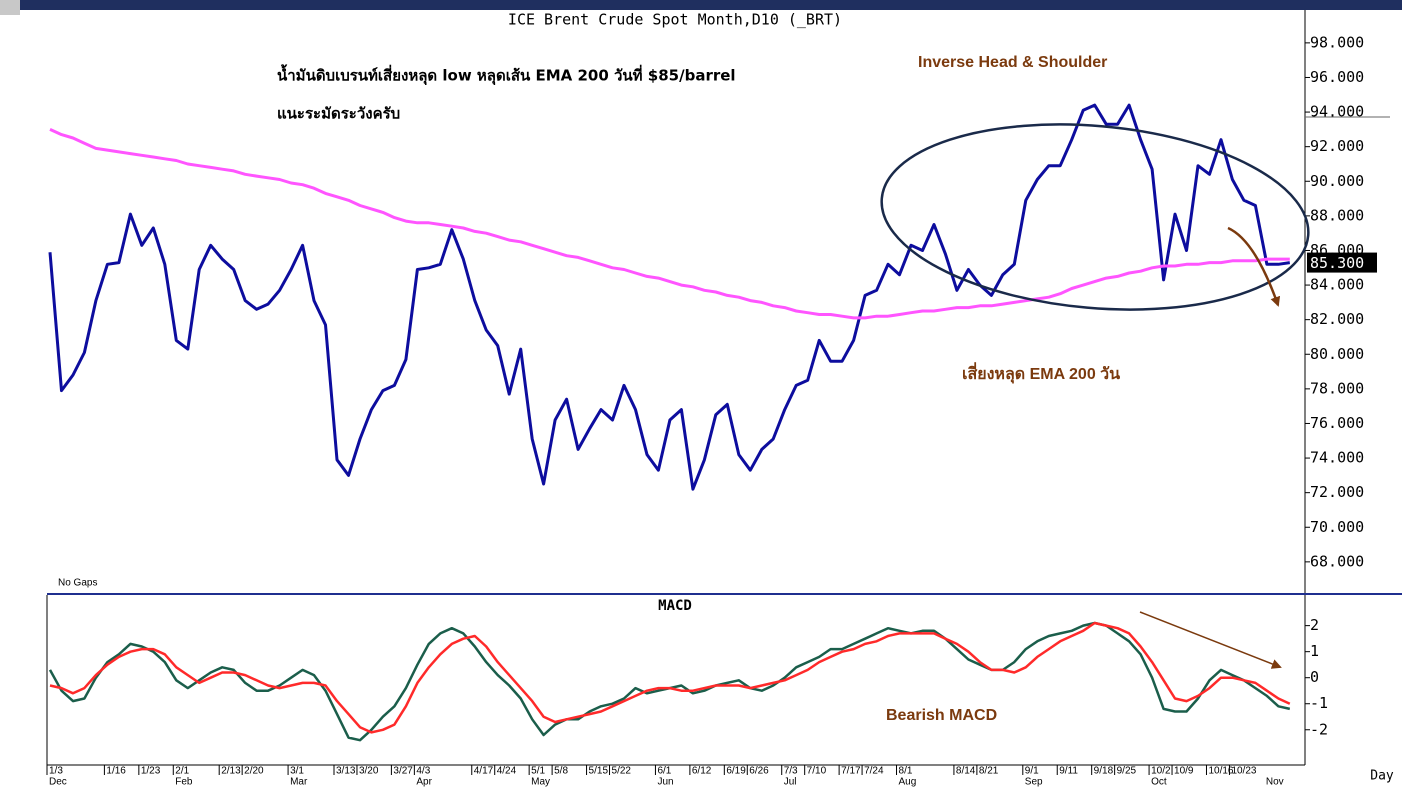 This screenshot has height=787, width=1402. What do you see at coordinates (540, 782) in the screenshot?
I see `x-month-label: May` at bounding box center [540, 782].